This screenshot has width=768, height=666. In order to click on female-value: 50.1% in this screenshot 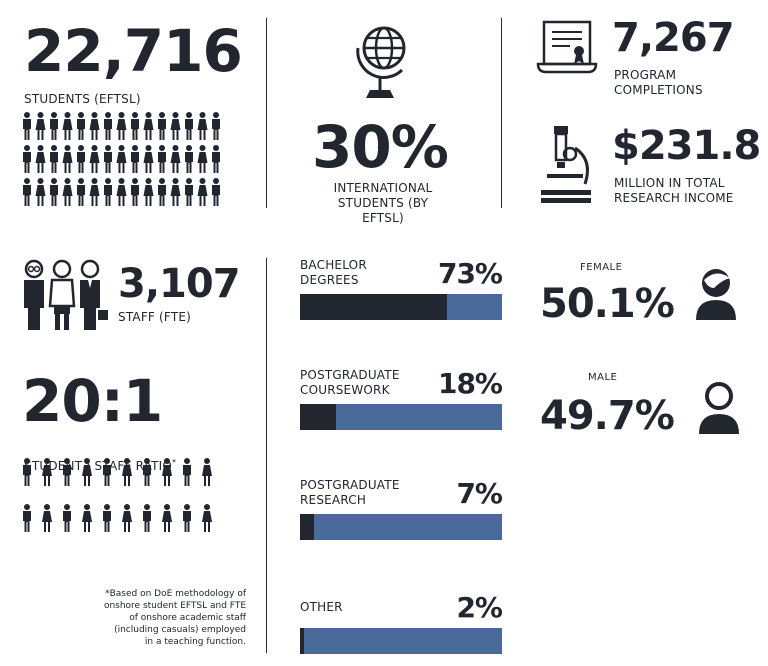, I will do `click(607, 304)`.